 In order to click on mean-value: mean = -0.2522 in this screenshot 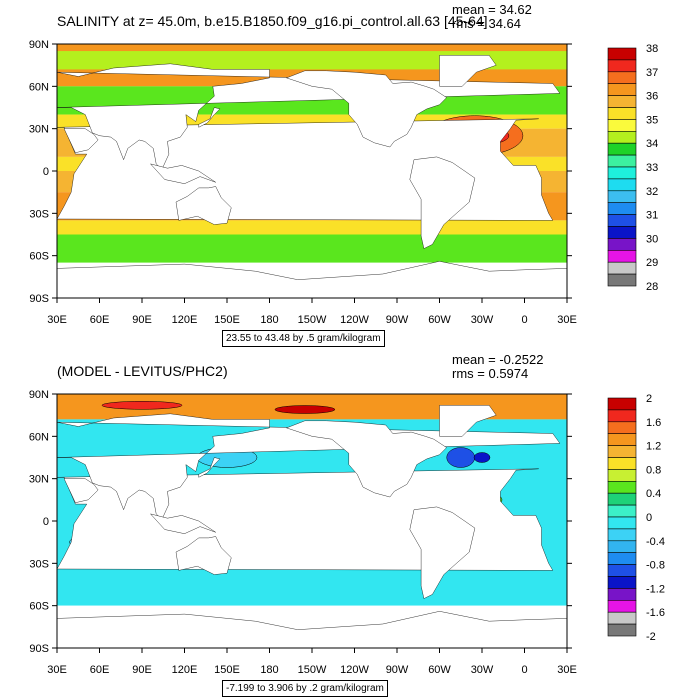, I will do `click(498, 359)`.